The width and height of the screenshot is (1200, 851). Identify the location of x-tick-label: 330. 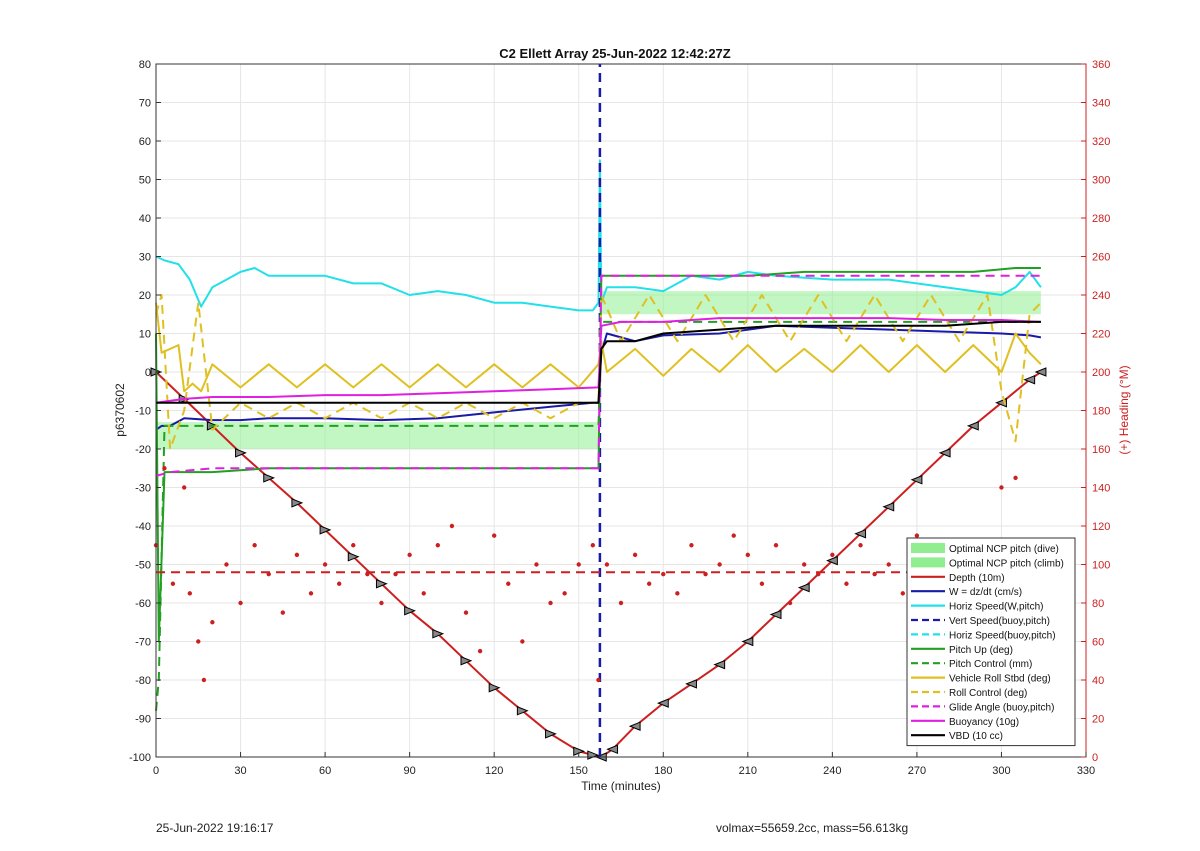
(1086, 771).